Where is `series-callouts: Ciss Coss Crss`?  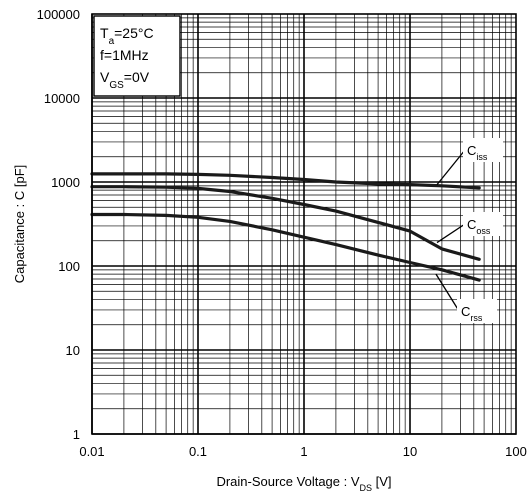 series-callouts: Ciss Coss Crss is located at coordinates (469, 230).